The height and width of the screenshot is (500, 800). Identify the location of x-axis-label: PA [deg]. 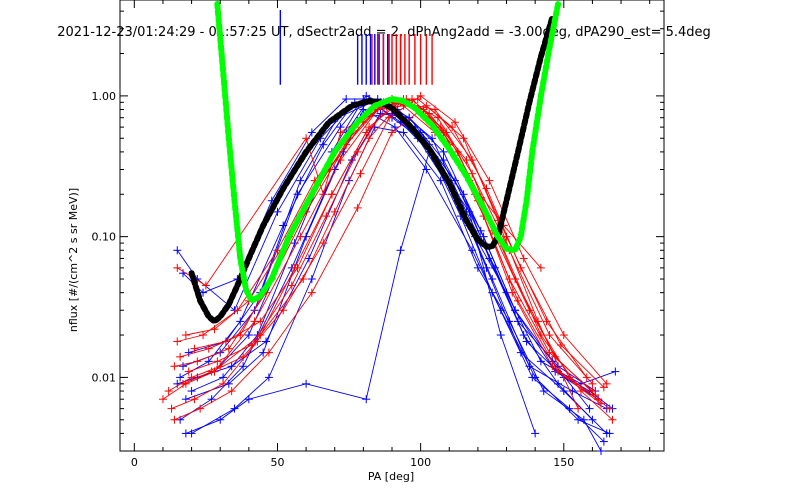
(391, 476).